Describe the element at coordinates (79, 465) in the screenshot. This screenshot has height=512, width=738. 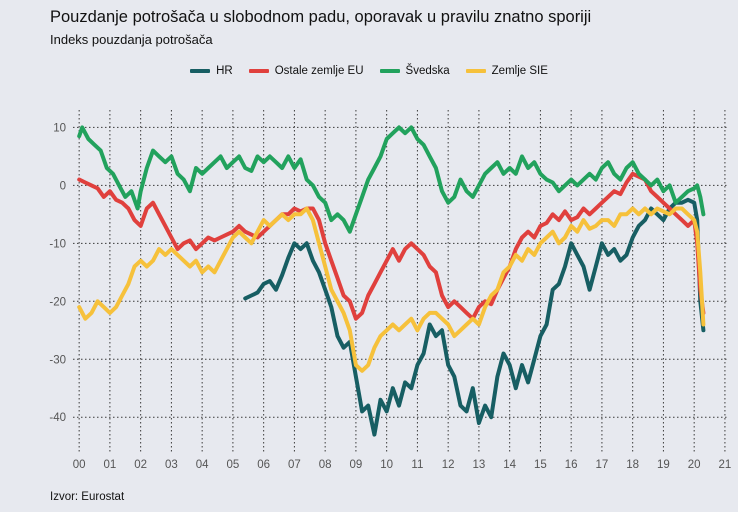
I see `x-tick-label: 00` at that location.